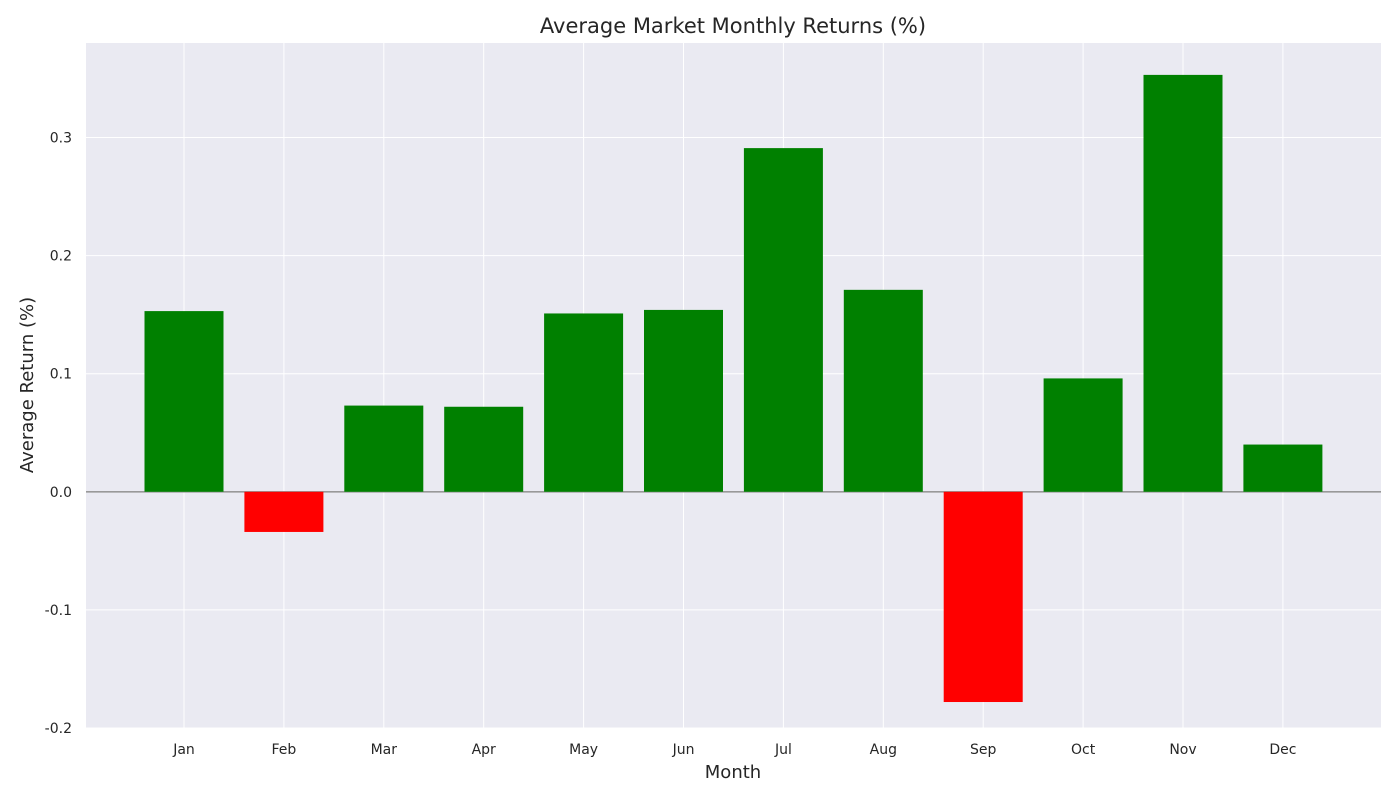 The height and width of the screenshot is (804, 1400). I want to click on bar-jul, so click(783, 320).